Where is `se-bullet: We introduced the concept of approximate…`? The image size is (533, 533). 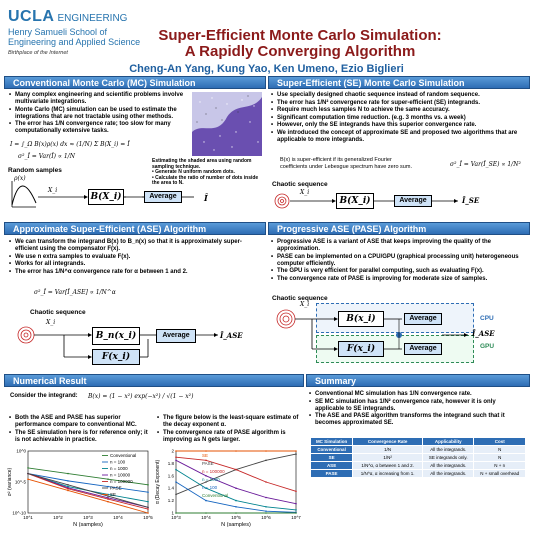 se-bullet: We introduced the concept of approximate… is located at coordinates (398, 137).